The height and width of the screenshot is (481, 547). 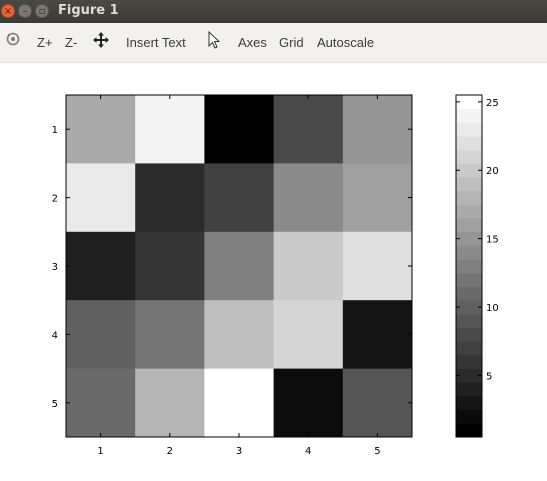 I want to click on maximize-window-button: ▫, so click(x=42, y=11).